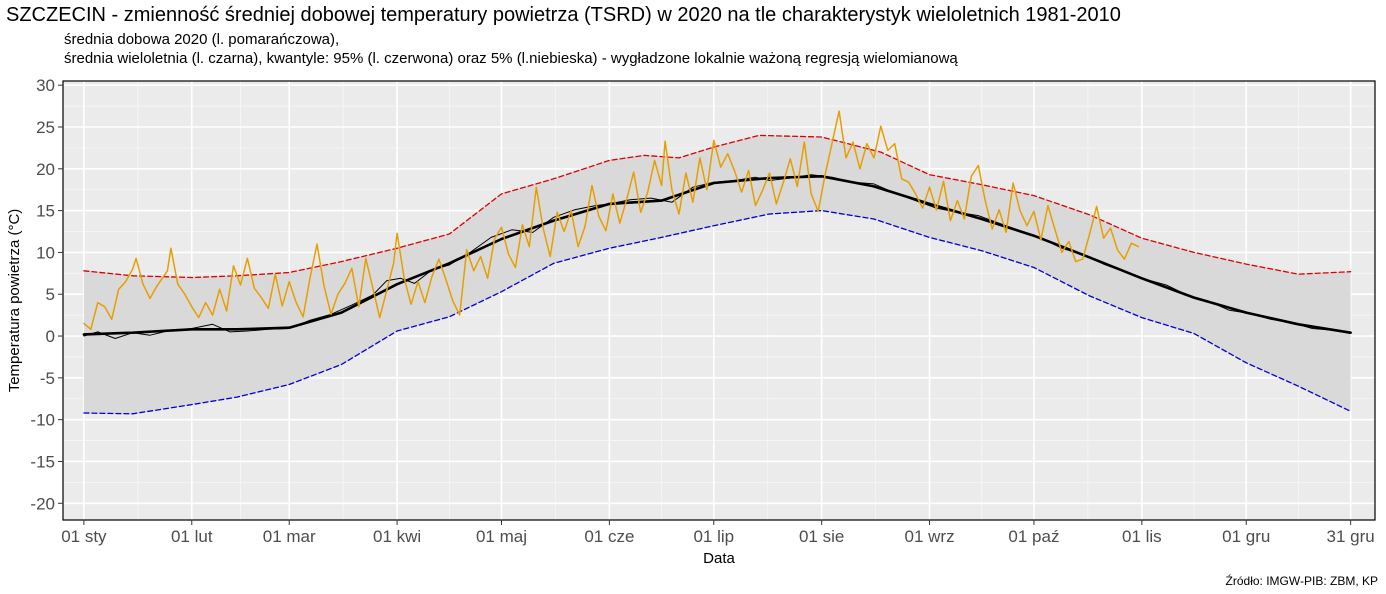  What do you see at coordinates (42, 461) in the screenshot?
I see `y-tick-label: -15` at bounding box center [42, 461].